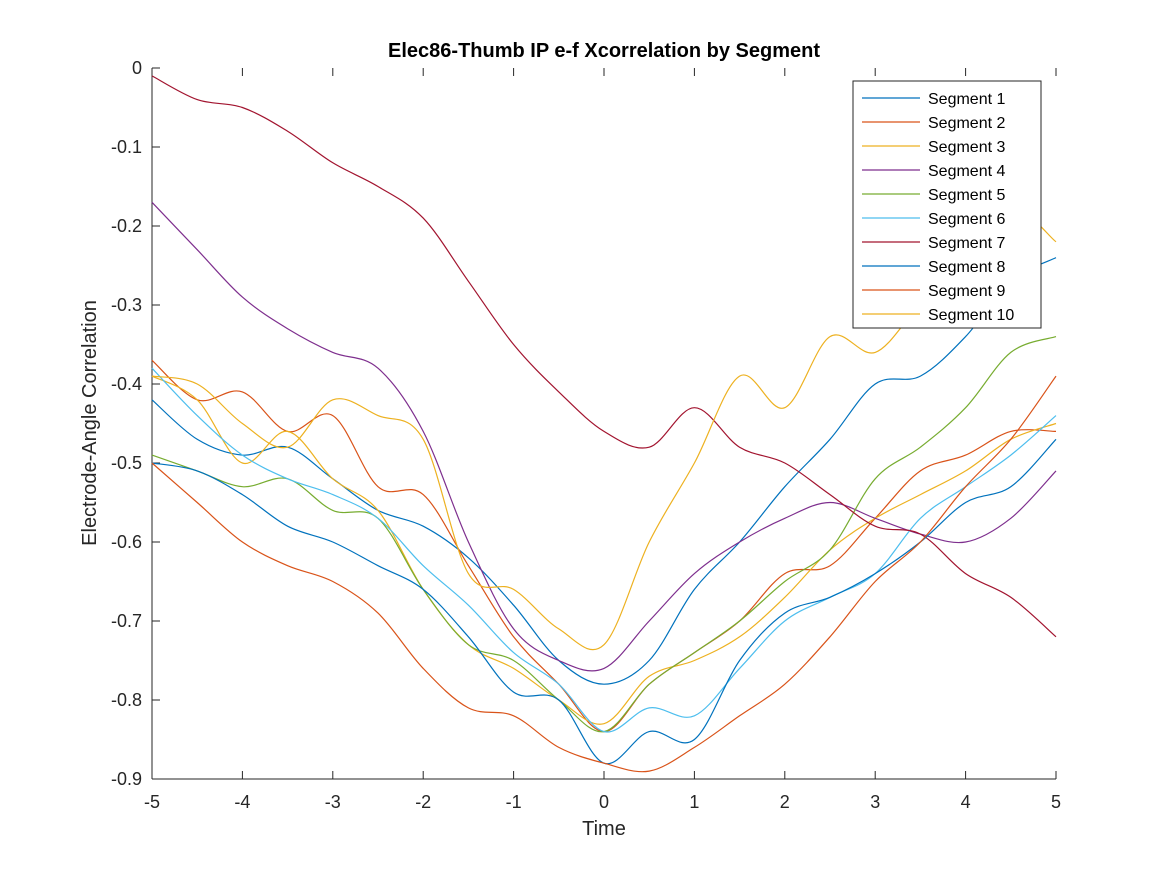 The image size is (1167, 875). What do you see at coordinates (126, 700) in the screenshot?
I see `y-tick-label: -0.8` at bounding box center [126, 700].